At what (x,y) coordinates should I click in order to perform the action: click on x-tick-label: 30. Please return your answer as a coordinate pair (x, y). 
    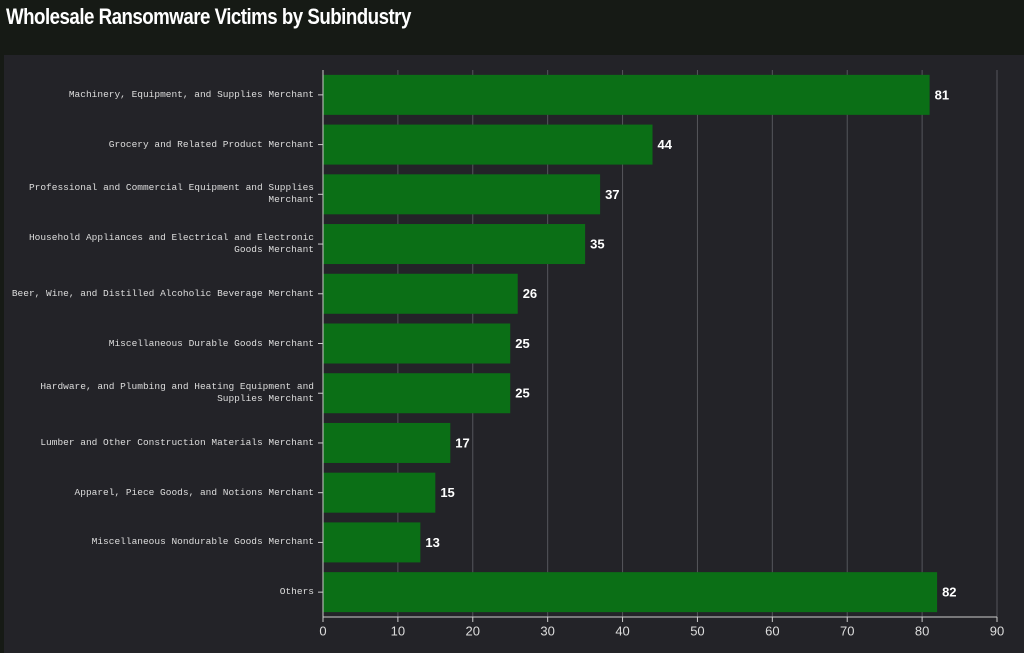
    Looking at the image, I should click on (547, 630).